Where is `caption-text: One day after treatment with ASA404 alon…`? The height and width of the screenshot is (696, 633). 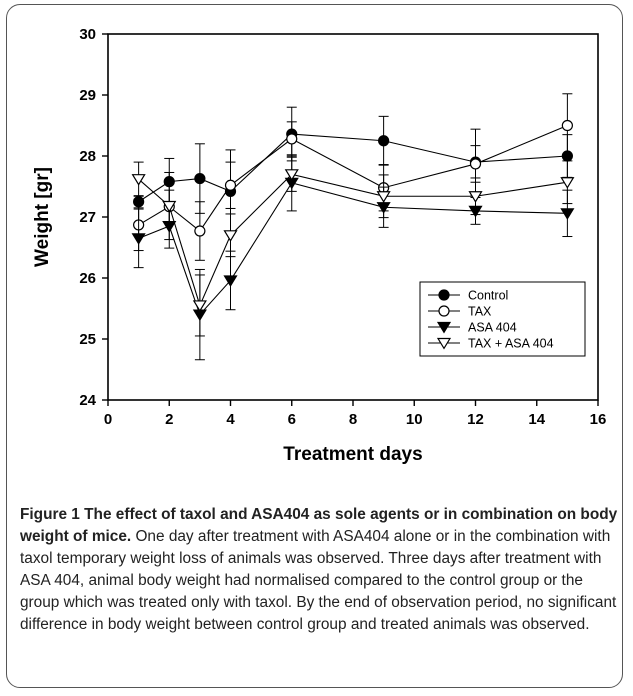 caption-text: One day after treatment with ASA404 alon… is located at coordinates (318, 580).